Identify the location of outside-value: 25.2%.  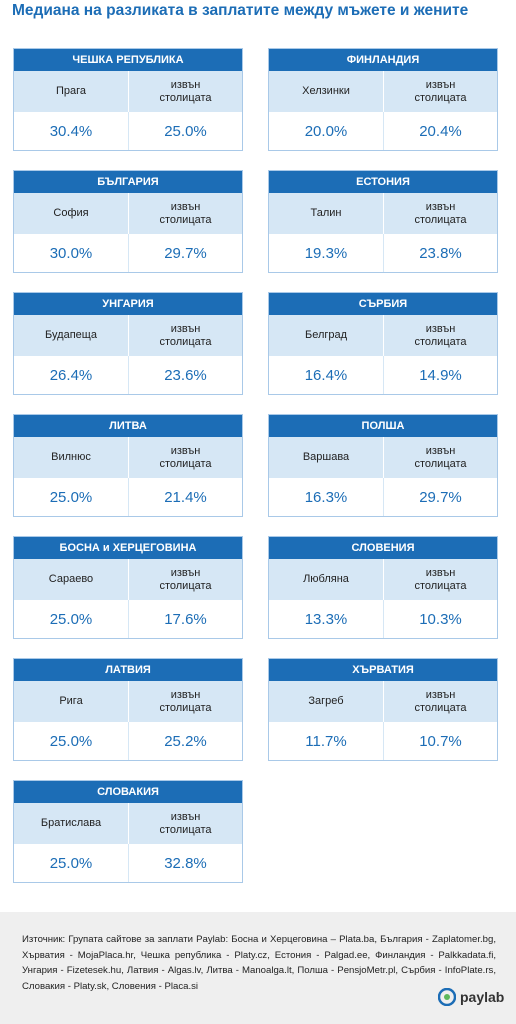
(185, 741).